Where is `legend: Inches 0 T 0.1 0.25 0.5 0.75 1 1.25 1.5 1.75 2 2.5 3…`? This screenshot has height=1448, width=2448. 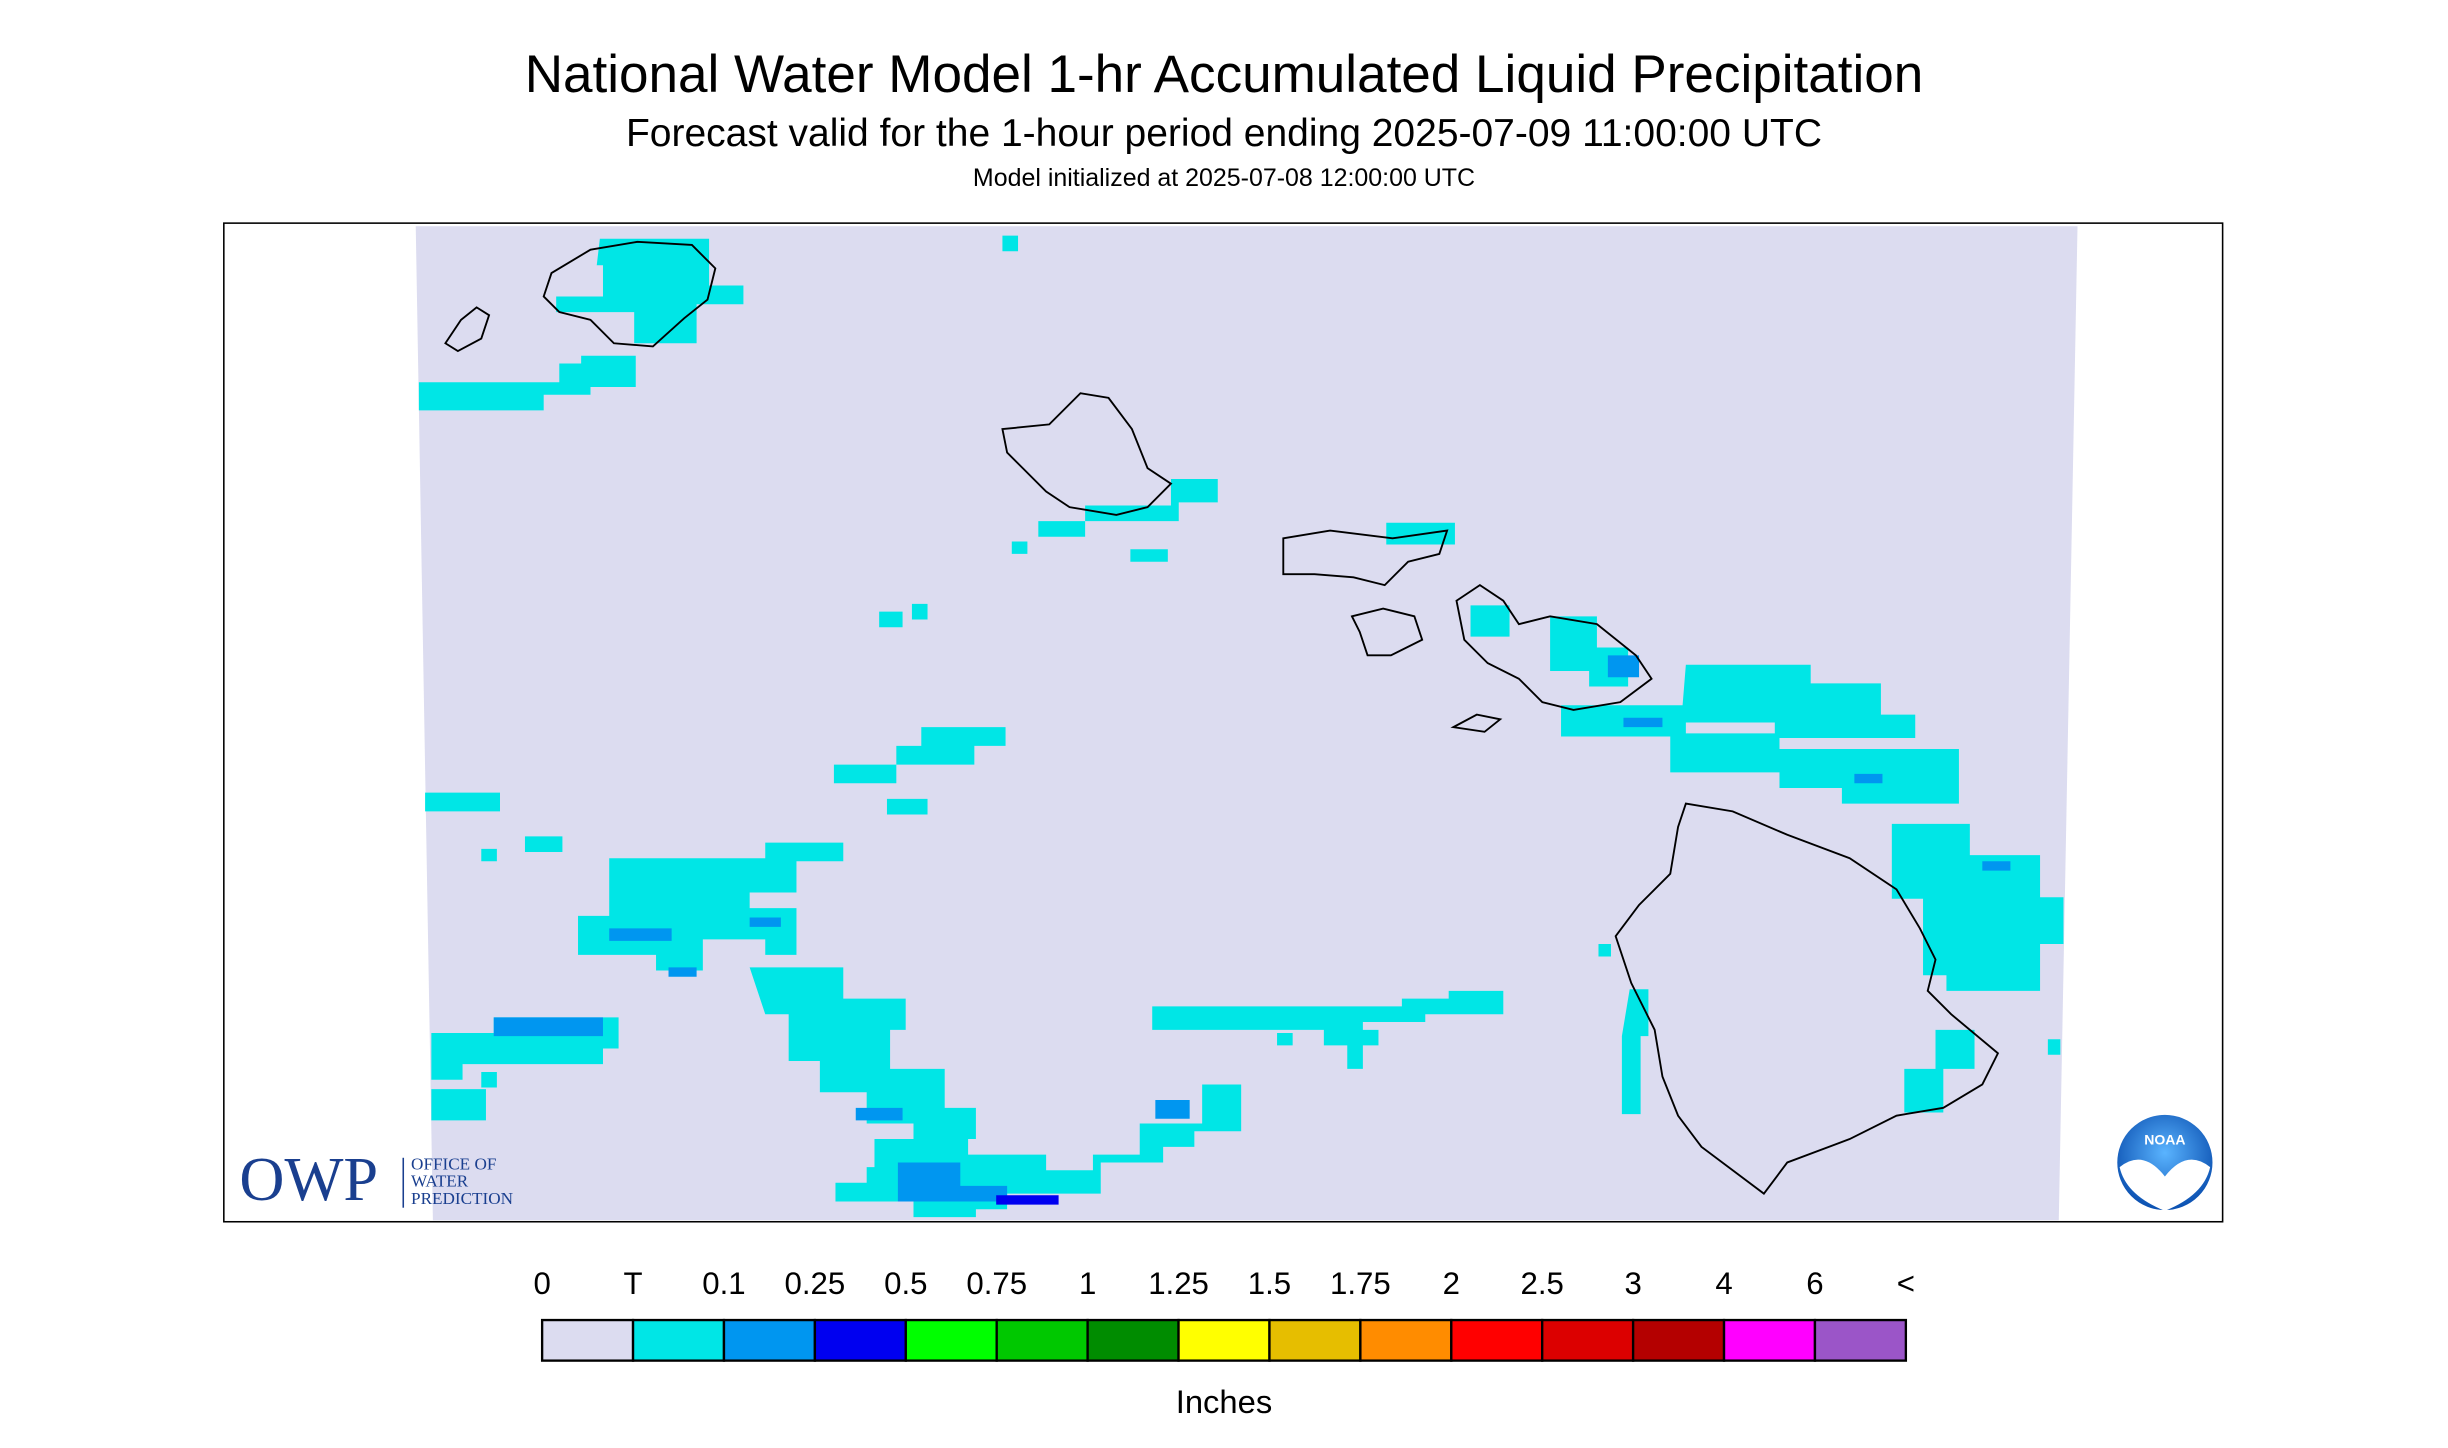
legend: Inches 0 T 0.1 0.25 0.5 0.75 1 1.25 1.5 1.75 2 2.5 3… is located at coordinates (1224, 1343).